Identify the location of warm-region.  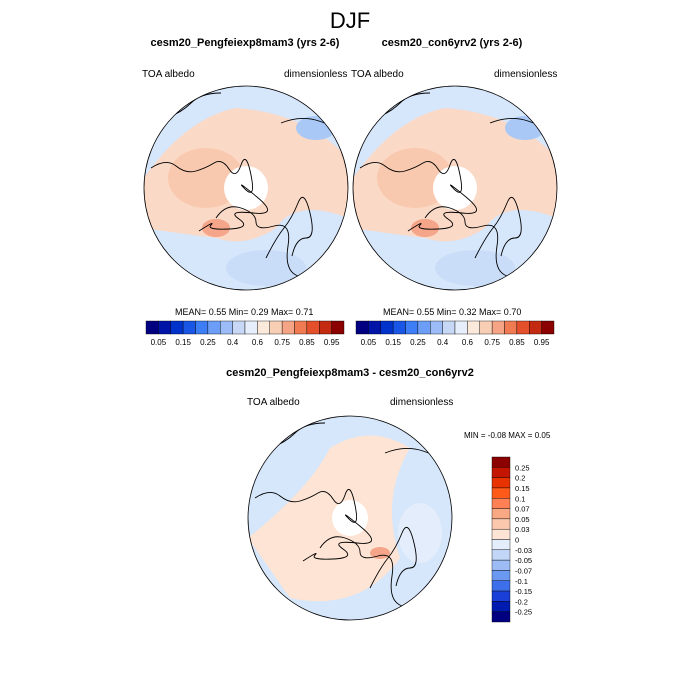
(329, 518).